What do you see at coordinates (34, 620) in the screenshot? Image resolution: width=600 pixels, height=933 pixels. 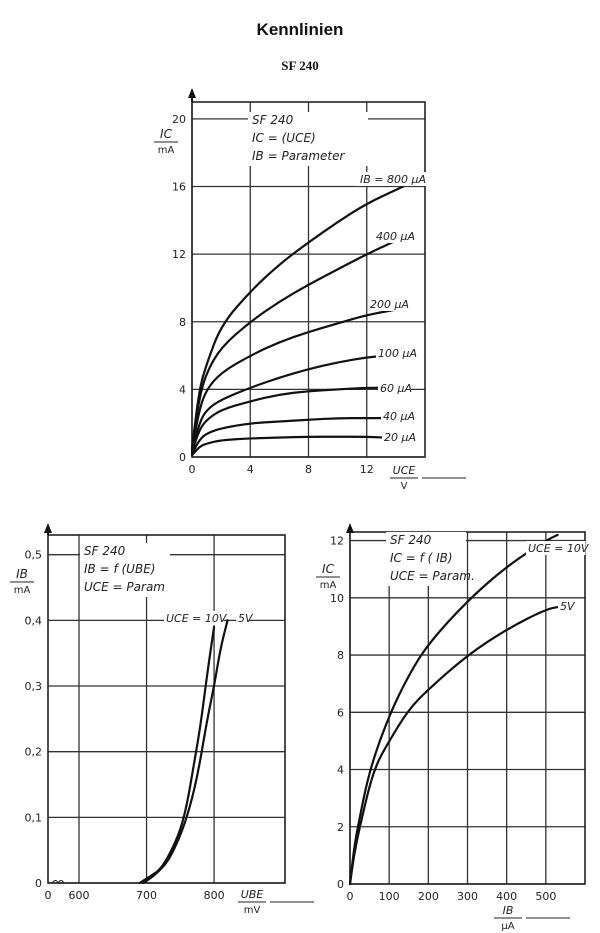 I see `y-tick-label: 0,4` at bounding box center [34, 620].